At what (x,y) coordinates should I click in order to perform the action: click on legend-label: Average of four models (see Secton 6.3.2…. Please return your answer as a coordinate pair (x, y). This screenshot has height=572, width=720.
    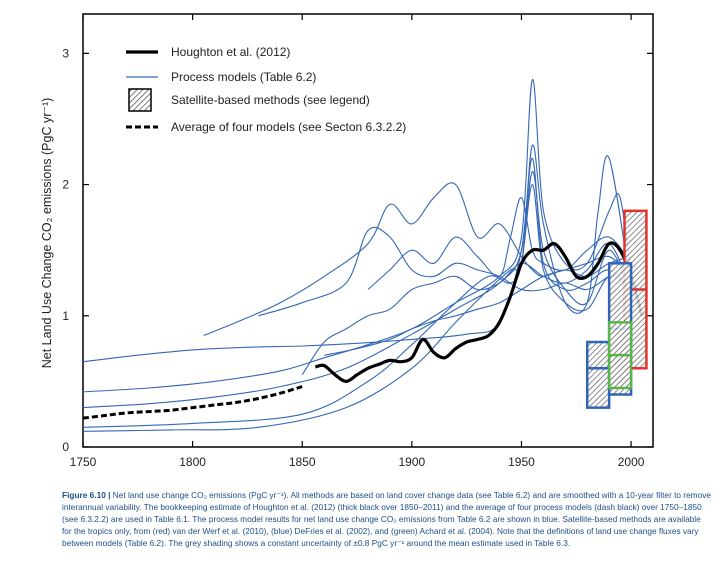
    Looking at the image, I should click on (288, 127).